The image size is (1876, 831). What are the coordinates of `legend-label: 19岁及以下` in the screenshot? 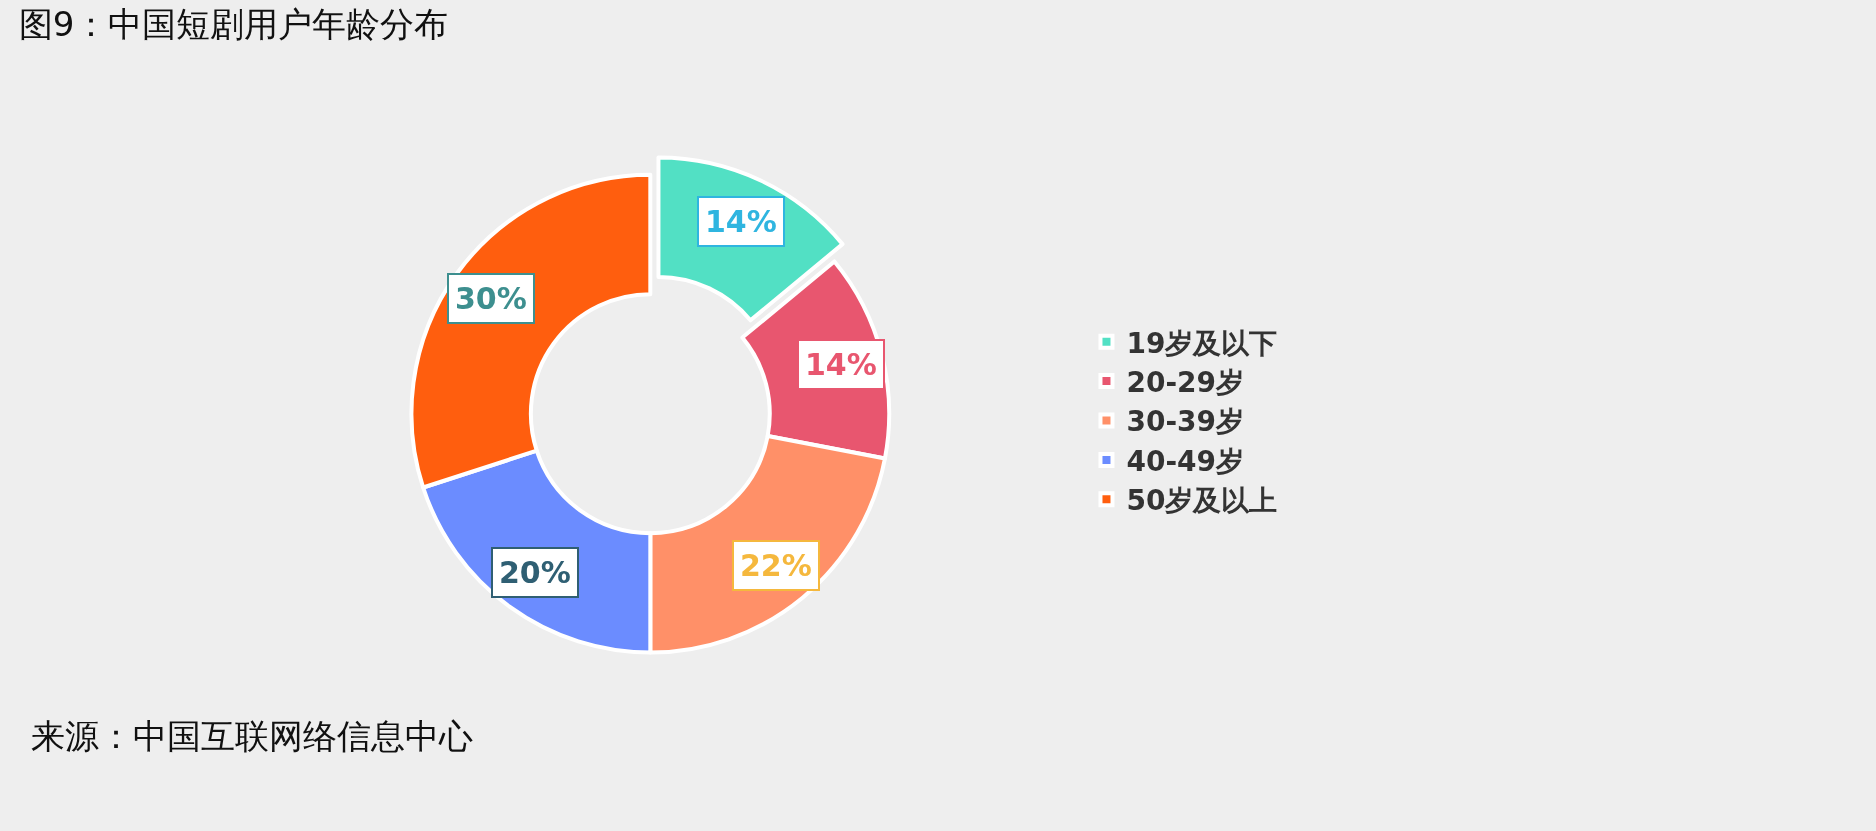 It's located at (1202, 343).